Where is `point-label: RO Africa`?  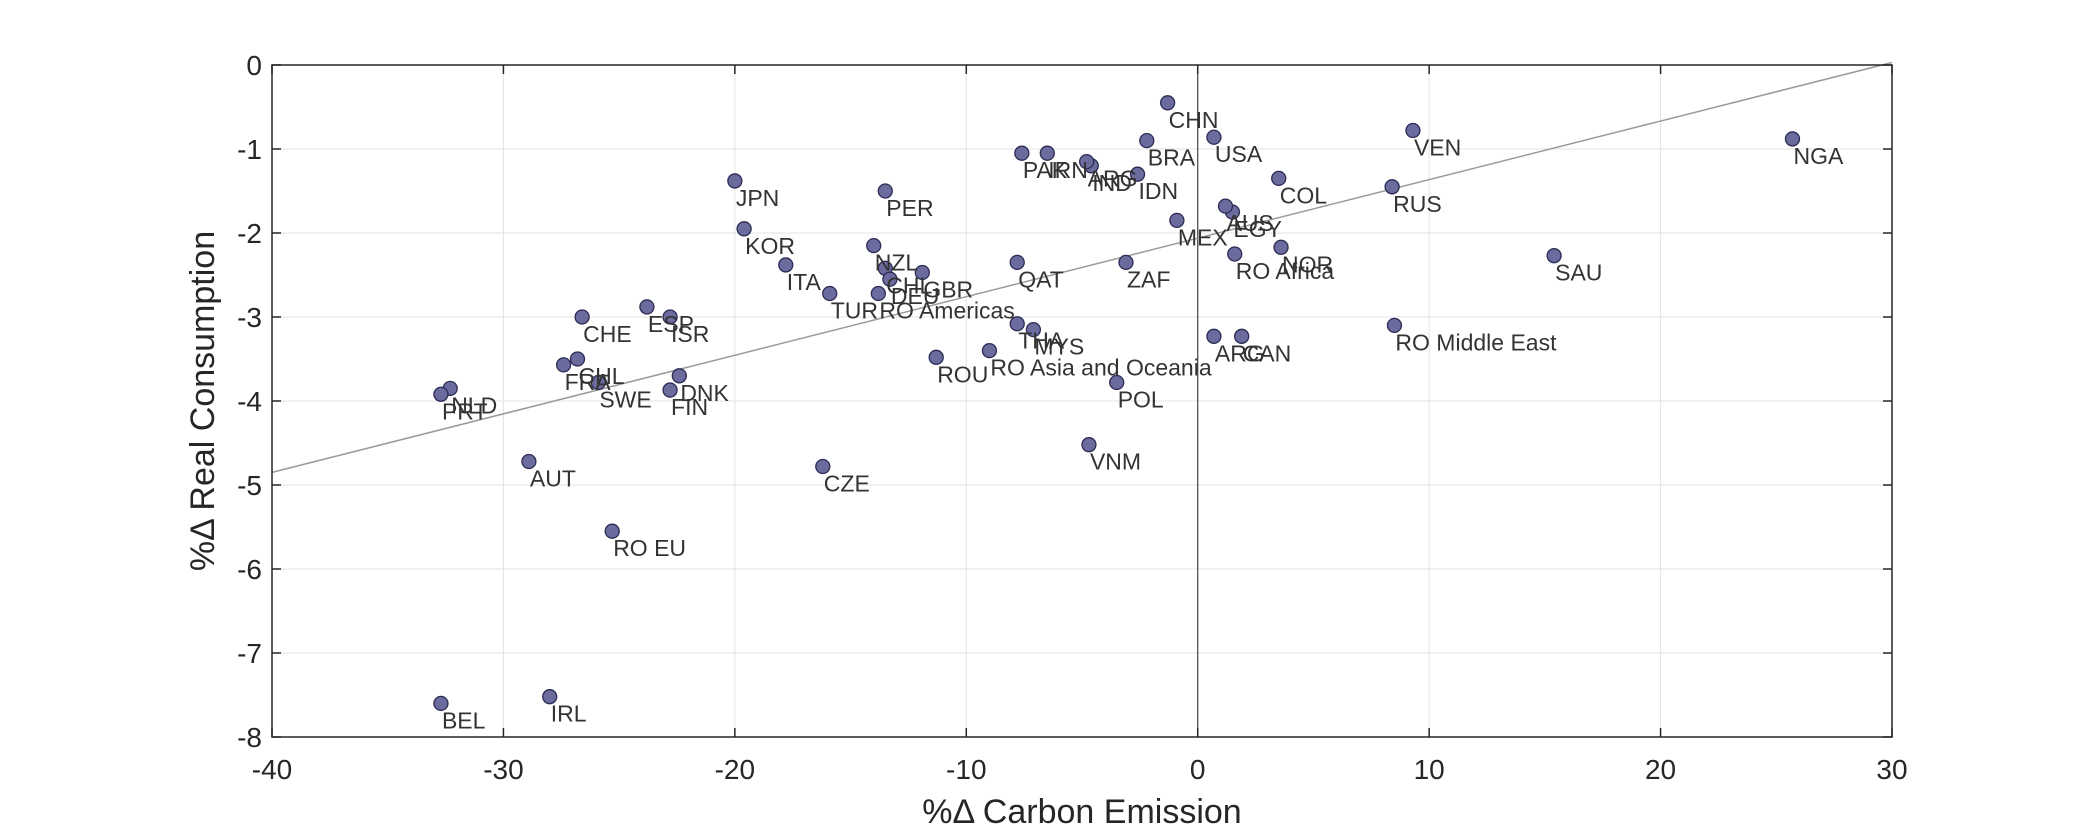
point-label: RO Africa is located at coordinates (1285, 271).